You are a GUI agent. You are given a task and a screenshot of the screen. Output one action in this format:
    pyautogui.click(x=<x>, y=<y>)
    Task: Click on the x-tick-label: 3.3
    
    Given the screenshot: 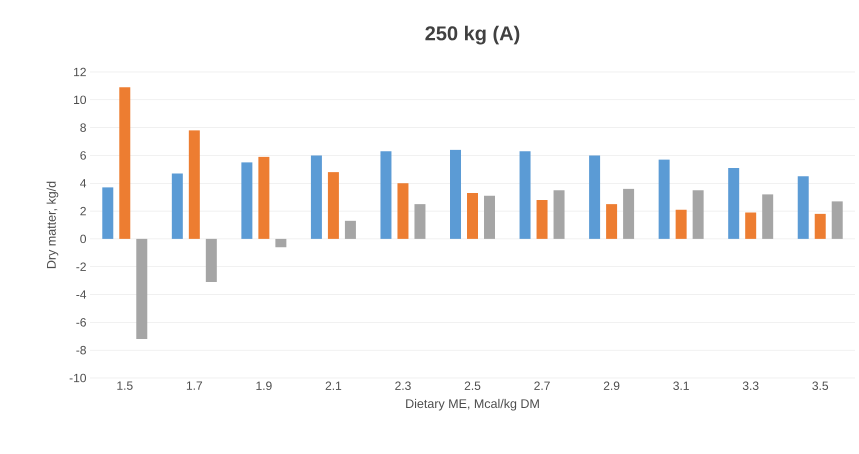 What is the action you would take?
    pyautogui.click(x=750, y=386)
    